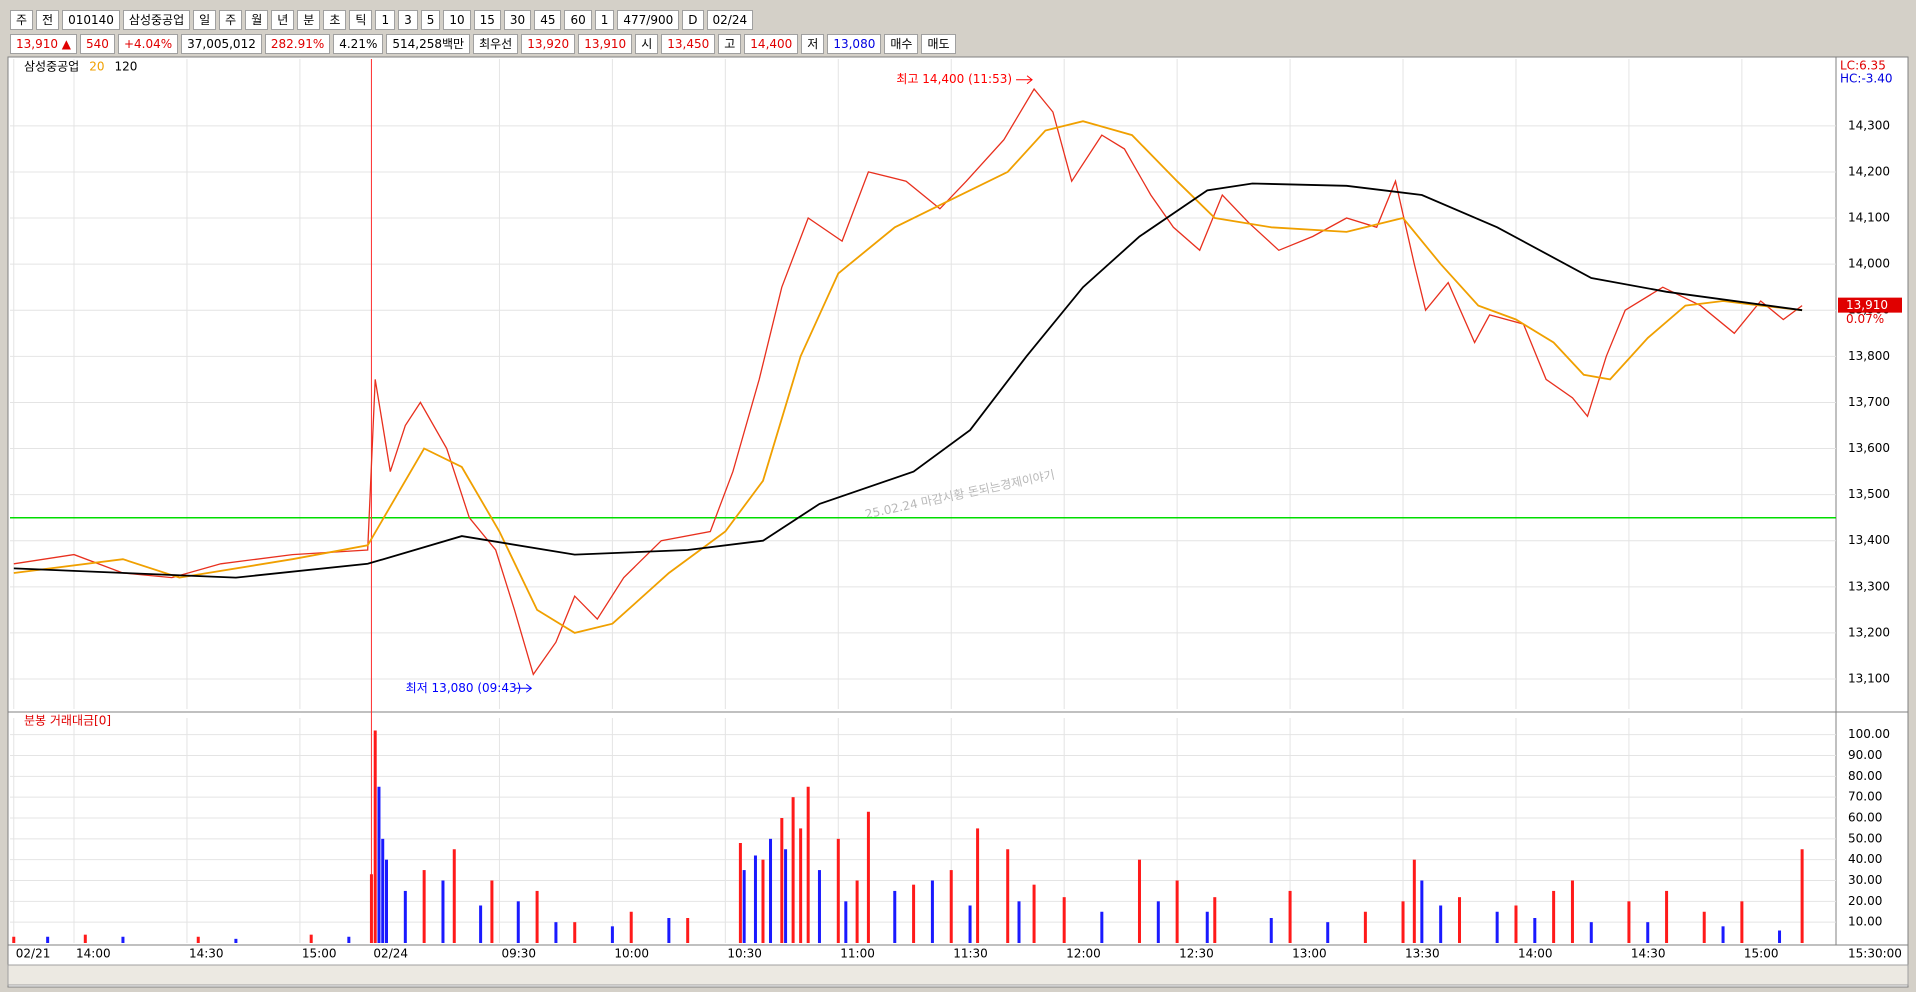 Image resolution: width=1916 pixels, height=992 pixels. What do you see at coordinates (647, 44) in the screenshot?
I see `info-item: 시` at bounding box center [647, 44].